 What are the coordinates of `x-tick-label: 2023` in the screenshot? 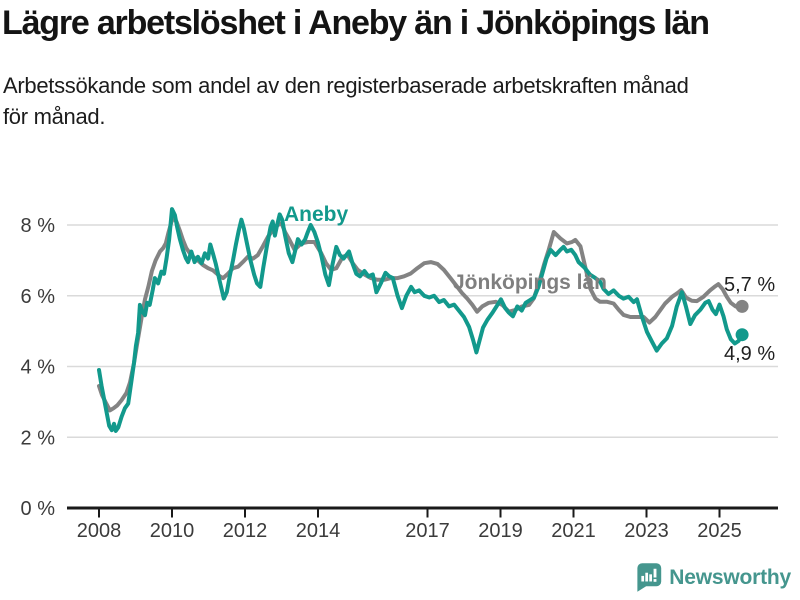 It's located at (646, 531).